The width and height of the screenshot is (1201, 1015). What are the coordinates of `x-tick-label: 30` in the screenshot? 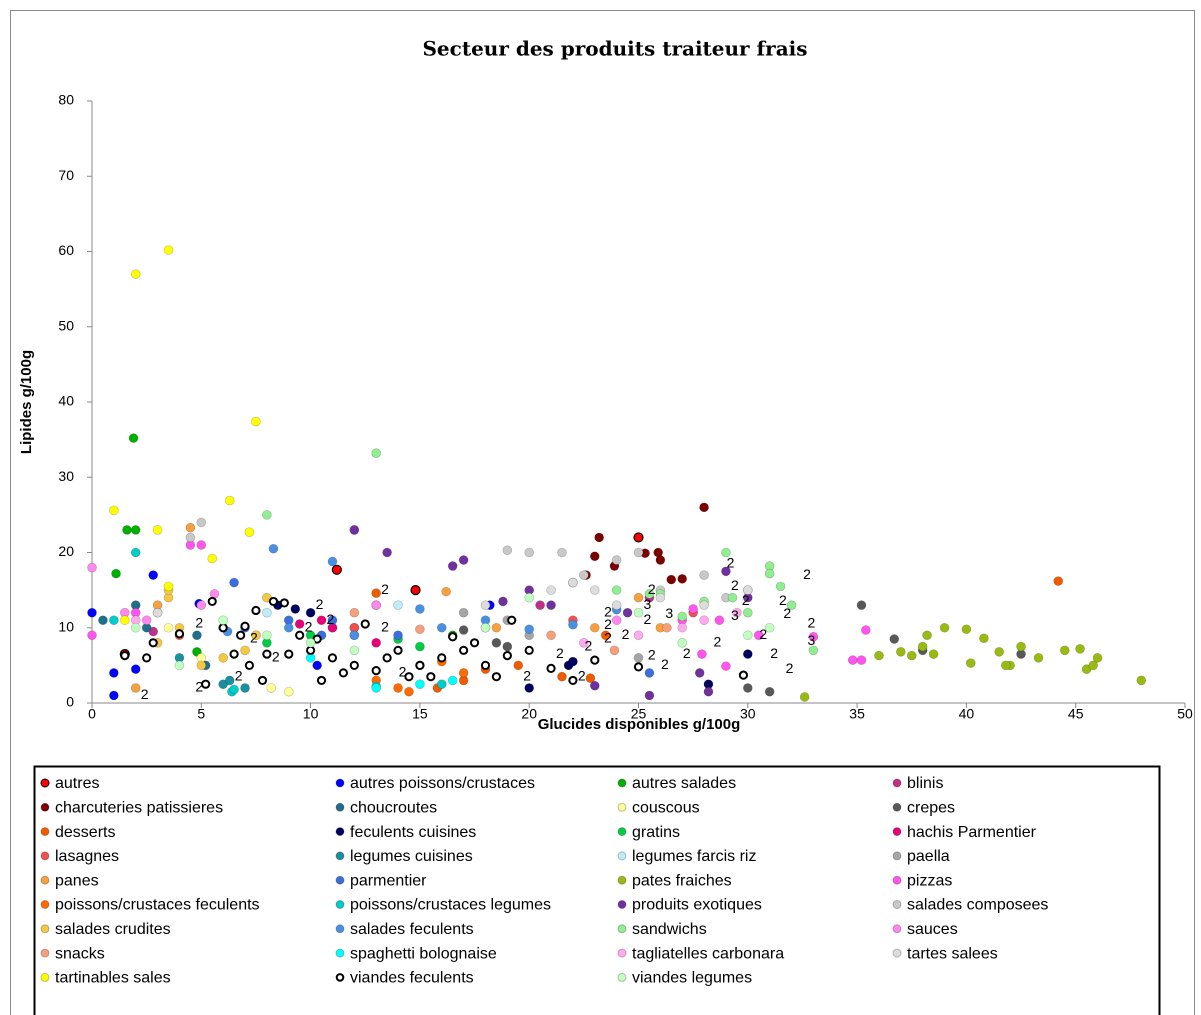 It's located at (748, 714).